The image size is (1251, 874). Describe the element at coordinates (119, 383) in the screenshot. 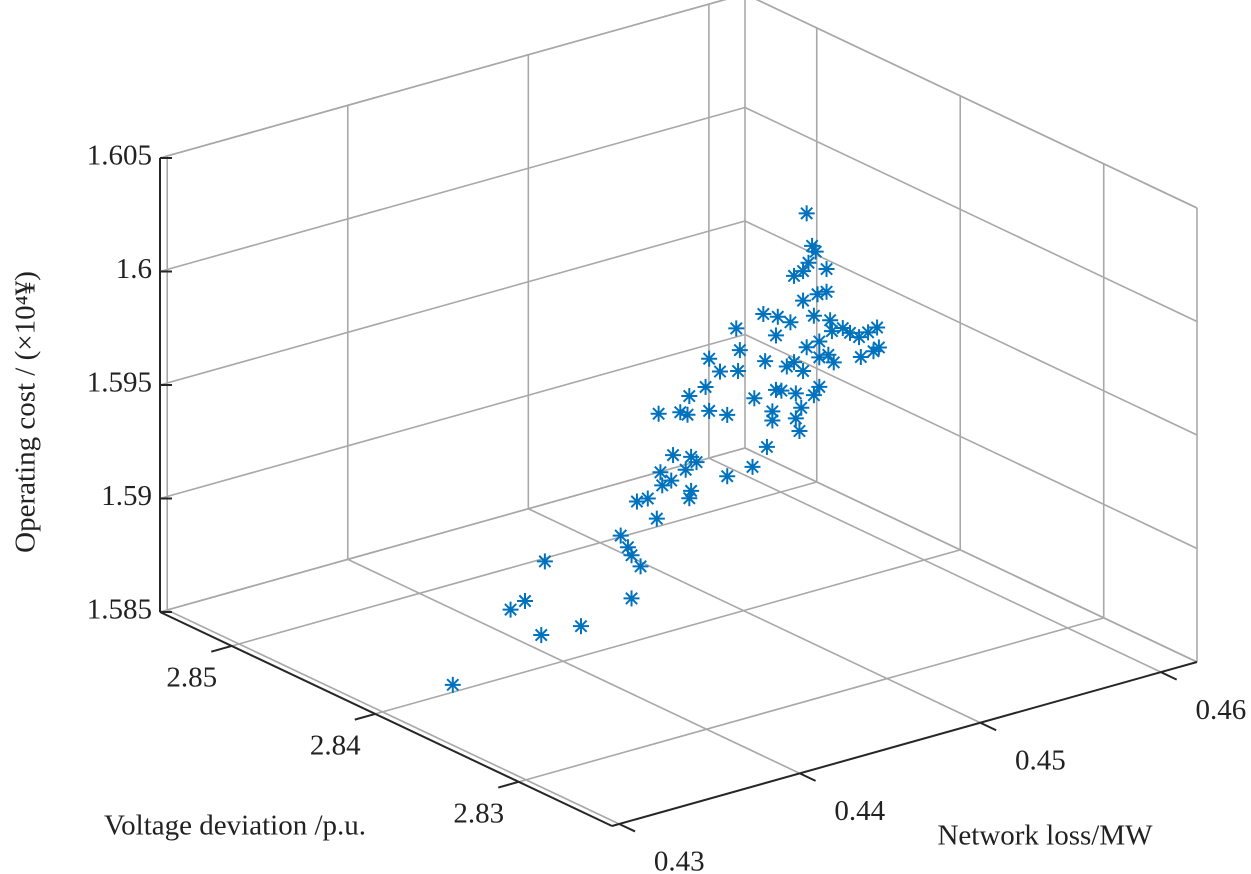

I see `z-tick-label: 1.595` at that location.